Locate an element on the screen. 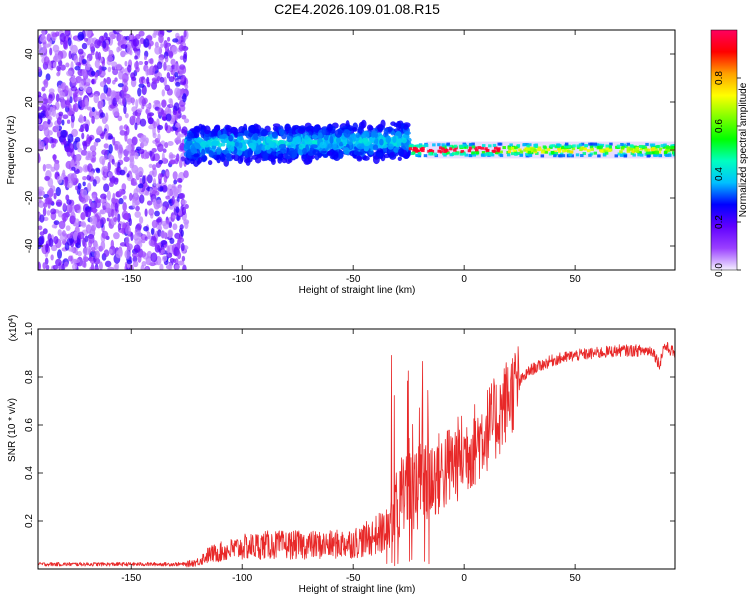 Image resolution: width=750 pixels, height=600 pixels. snr-xlabel: Height of straight line (km) is located at coordinates (357, 589).